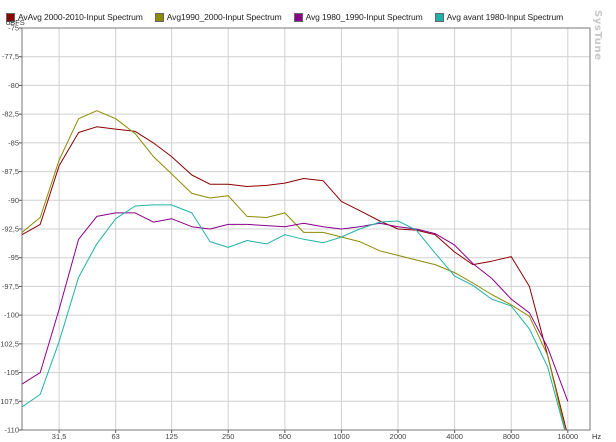 The image size is (616, 442). Describe the element at coordinates (11, 372) in the screenshot. I see `y-tick-label: -105` at that location.